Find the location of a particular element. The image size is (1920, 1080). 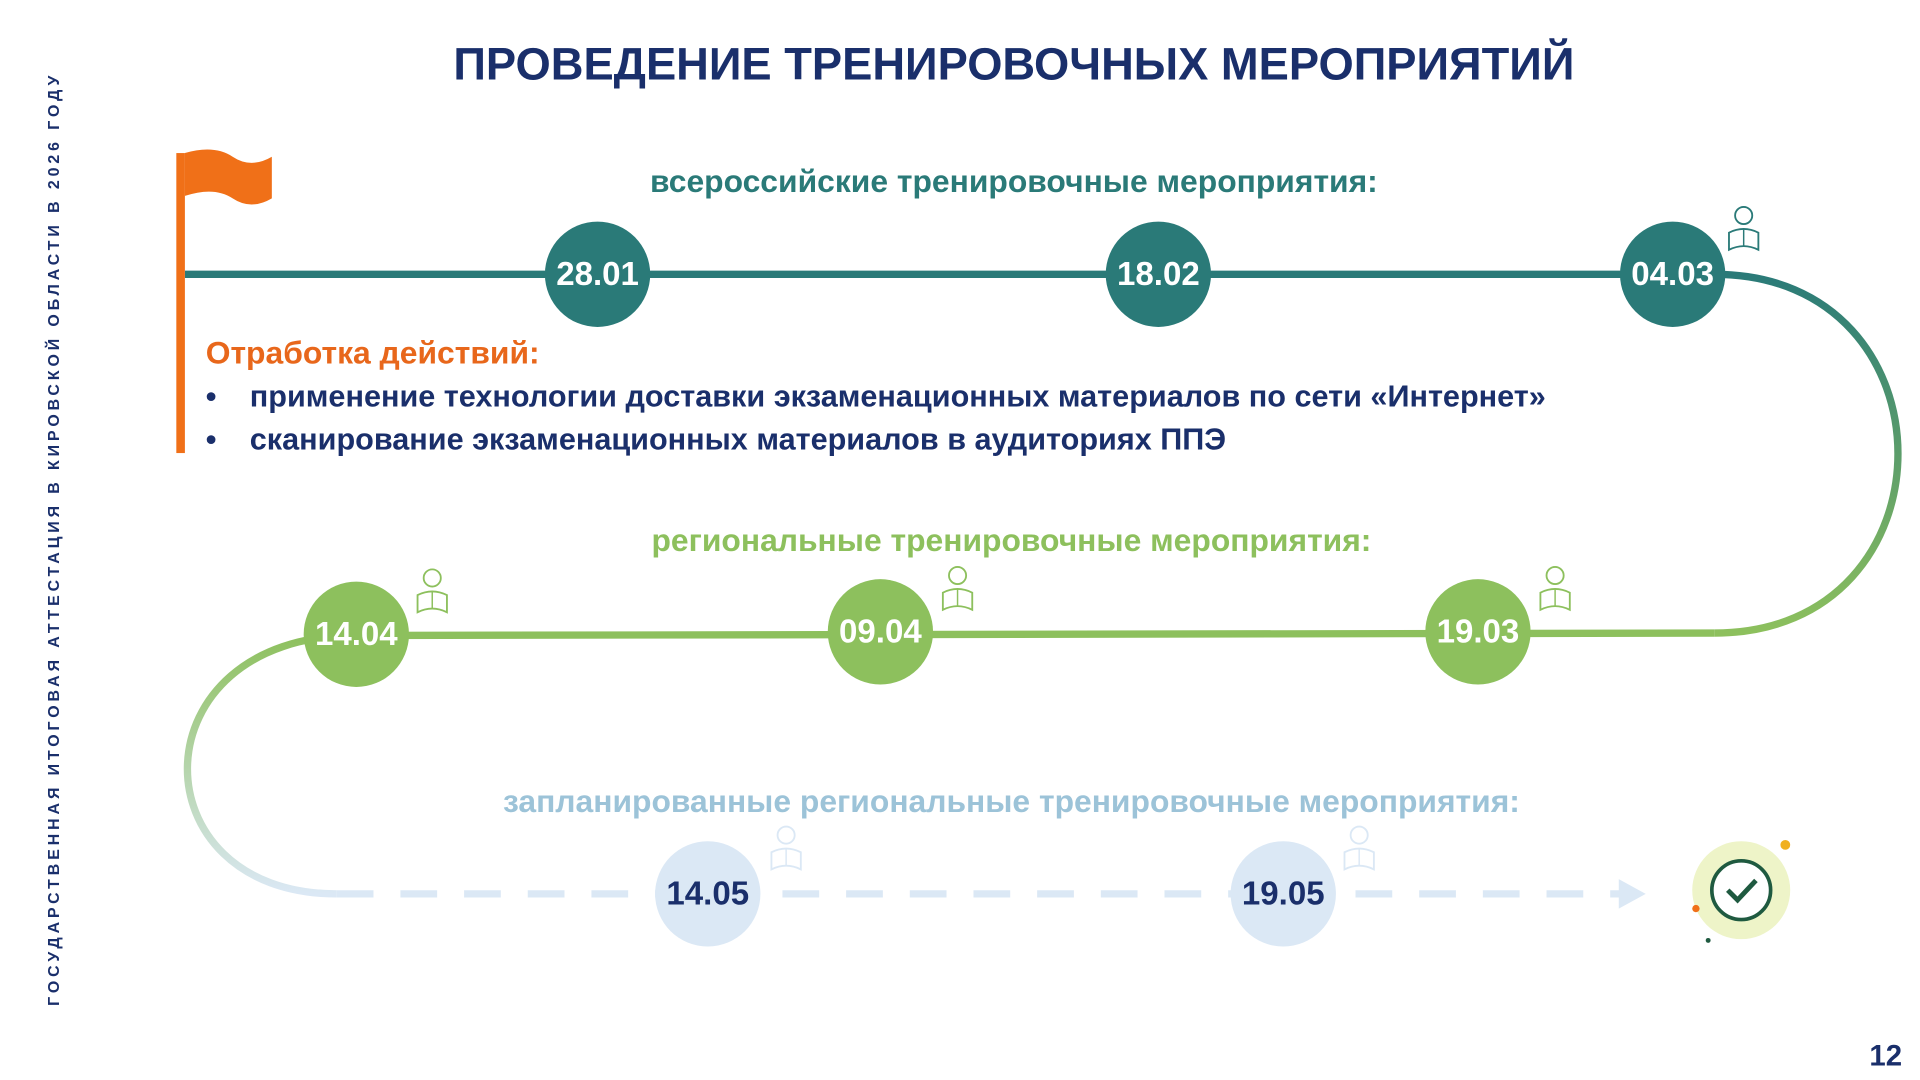

date: 19.05 is located at coordinates (1283, 893).